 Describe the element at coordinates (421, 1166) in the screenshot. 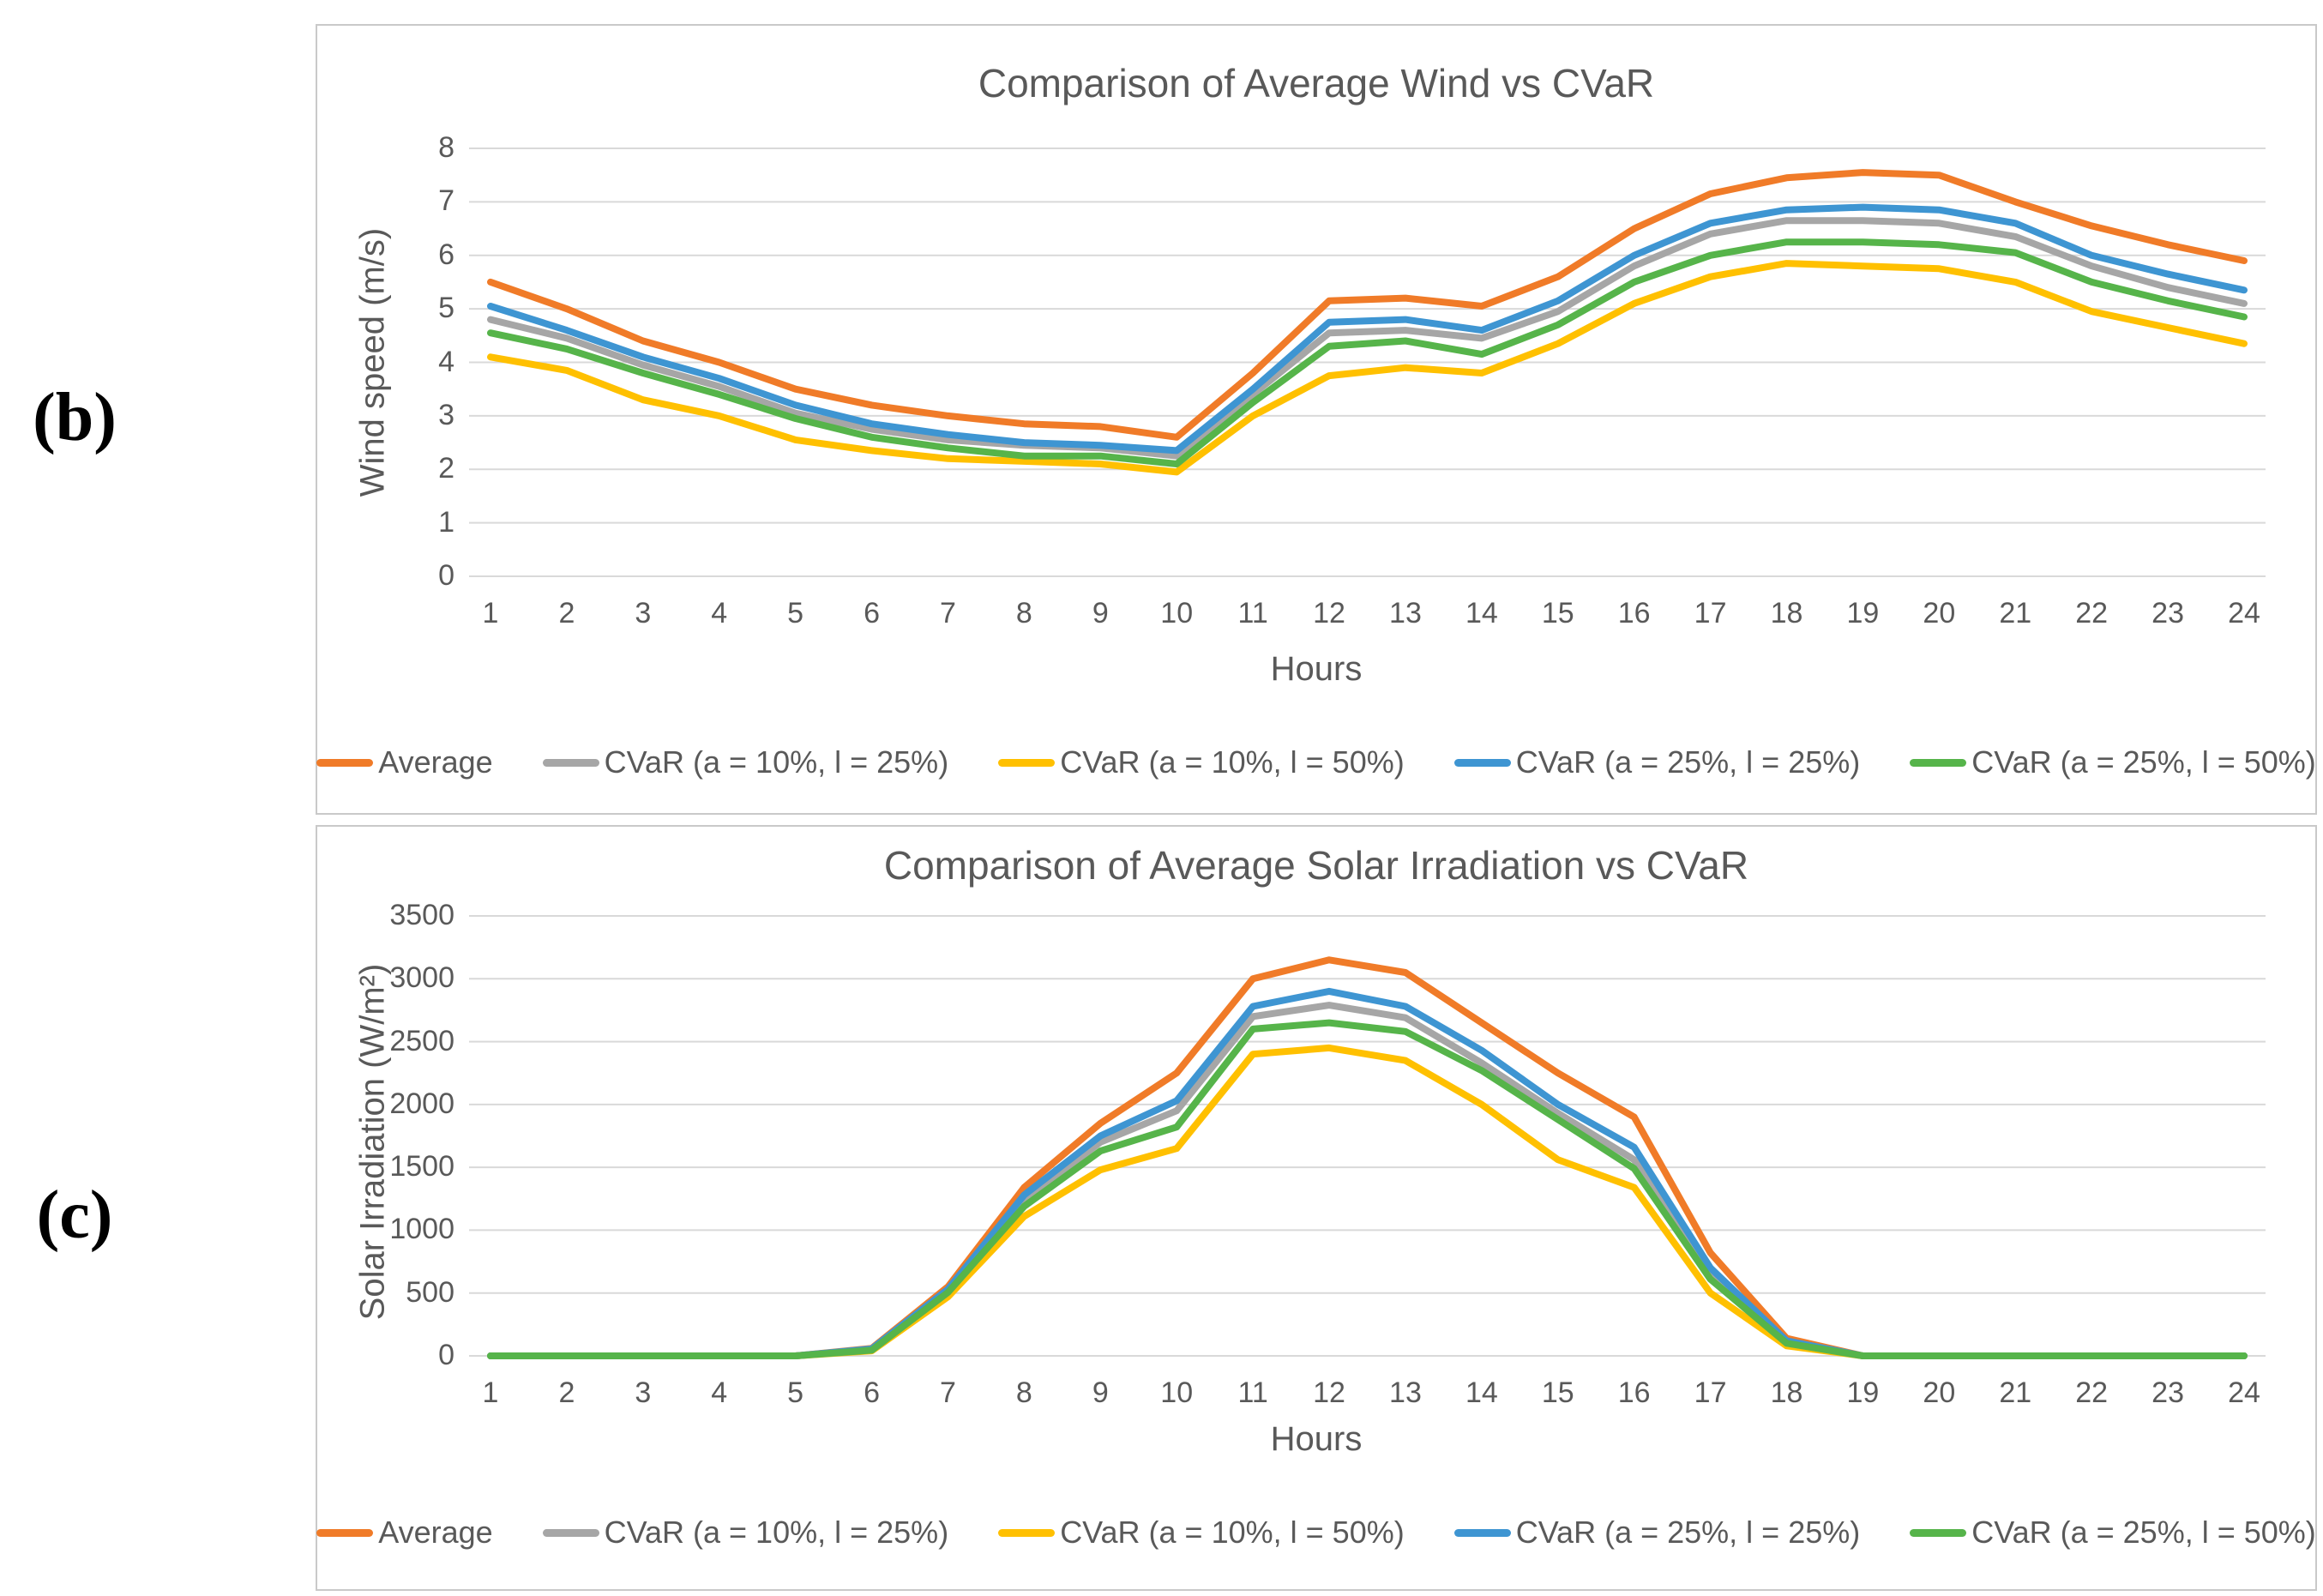

I see `y-tick-label: 1500` at that location.